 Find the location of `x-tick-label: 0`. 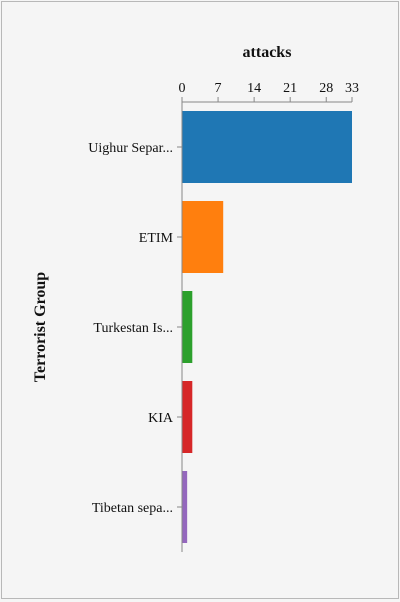

x-tick-label: 0 is located at coordinates (182, 88).